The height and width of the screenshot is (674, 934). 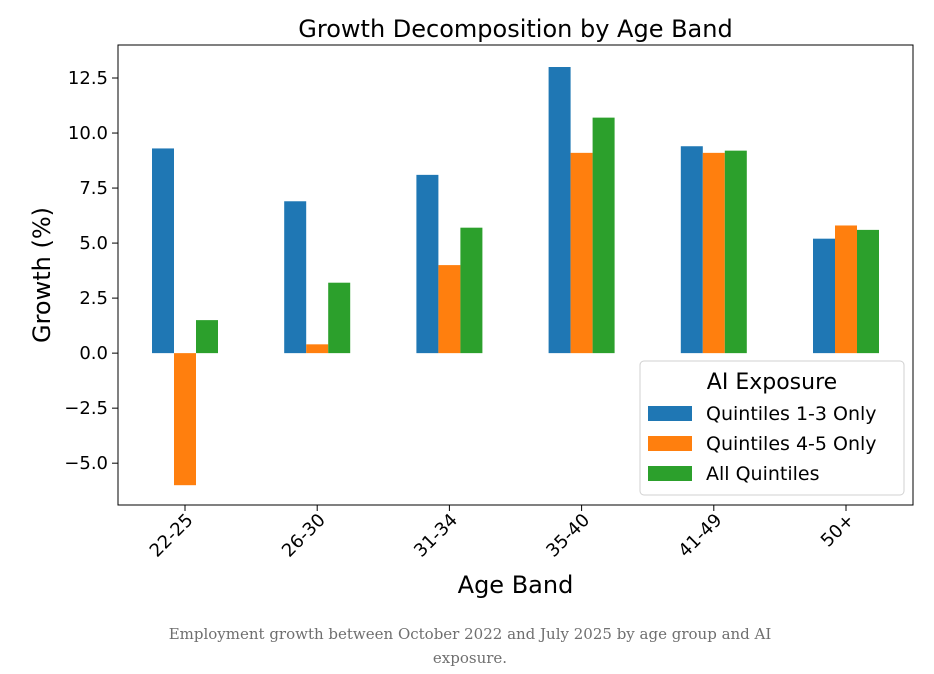 I want to click on x-tick-label: 26-30, so click(x=304, y=536).